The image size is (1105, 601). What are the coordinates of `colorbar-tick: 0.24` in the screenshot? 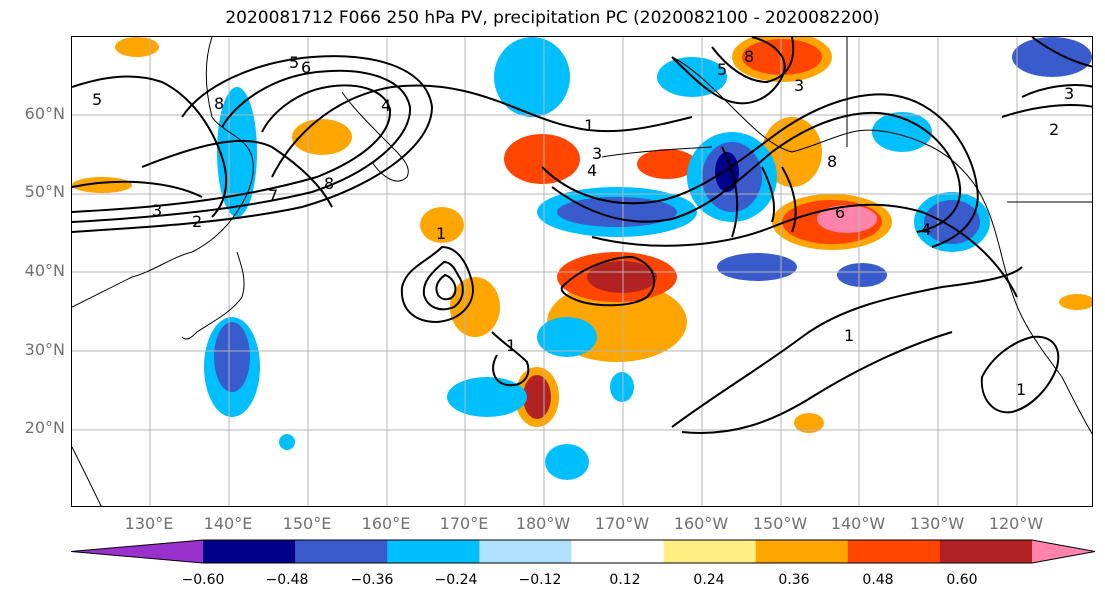 It's located at (709, 580).